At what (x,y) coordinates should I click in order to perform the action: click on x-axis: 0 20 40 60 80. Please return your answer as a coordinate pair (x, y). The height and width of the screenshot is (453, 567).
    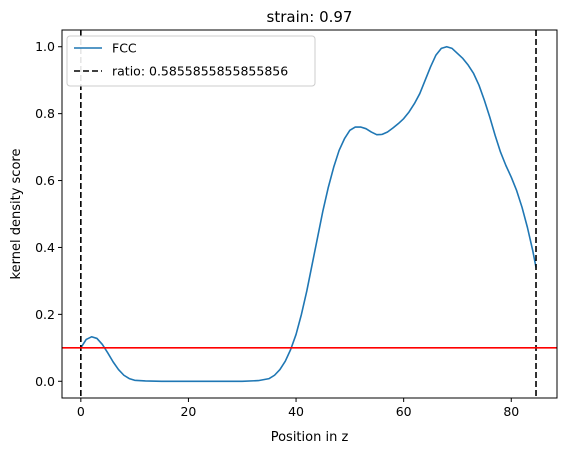
    Looking at the image, I should click on (298, 408).